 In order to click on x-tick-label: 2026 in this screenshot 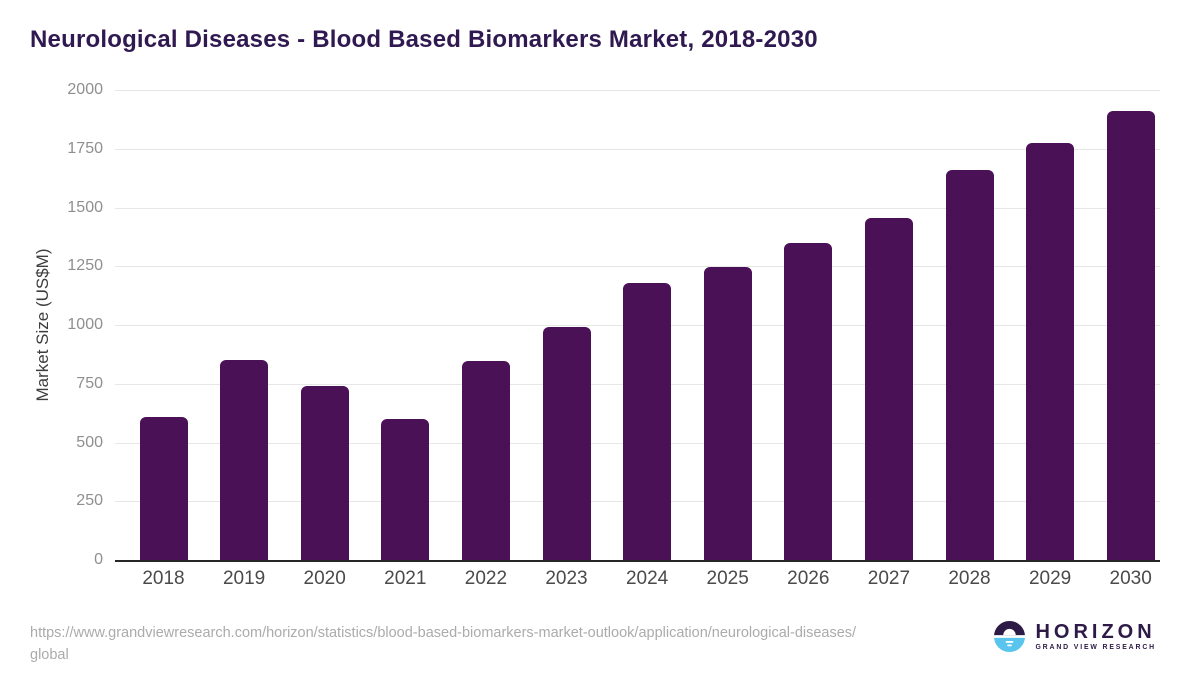, I will do `click(808, 578)`.